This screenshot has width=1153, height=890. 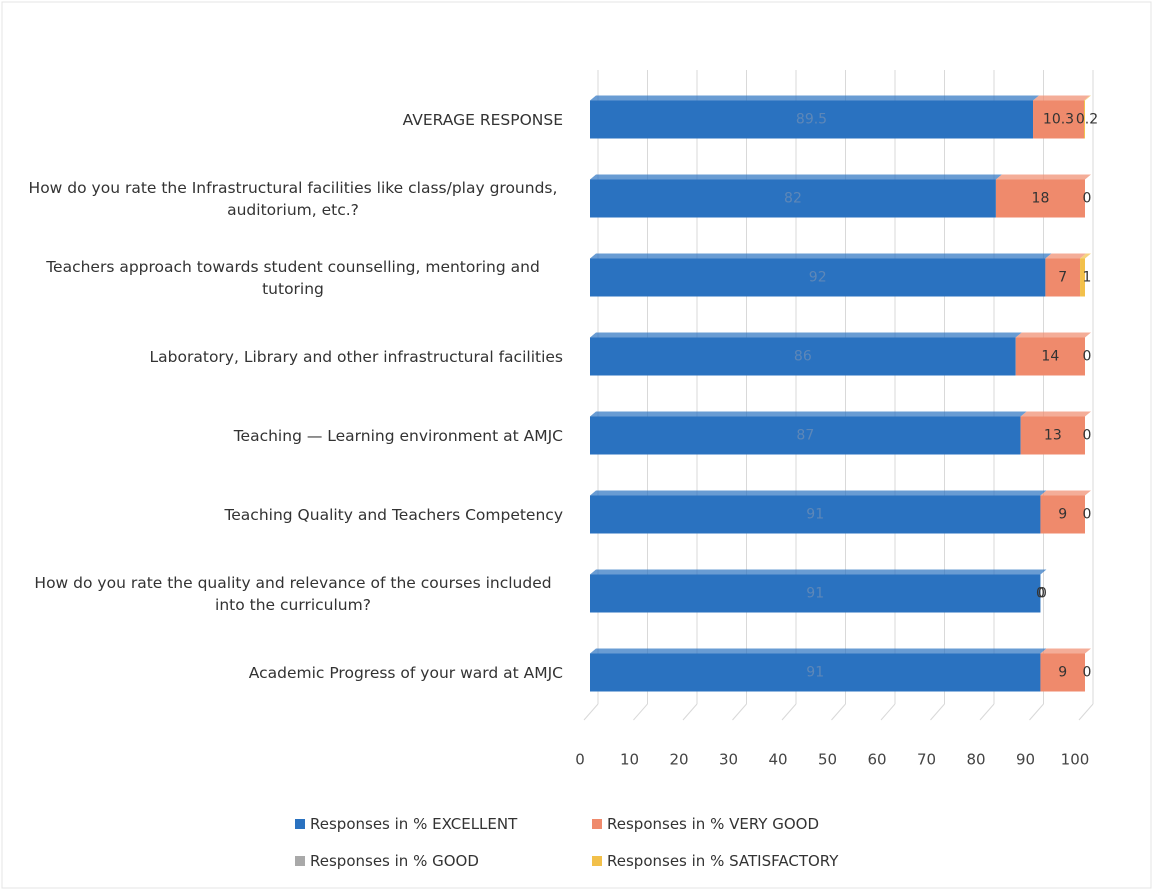 I want to click on legend-item: Responses in % GOOD, so click(x=387, y=861).